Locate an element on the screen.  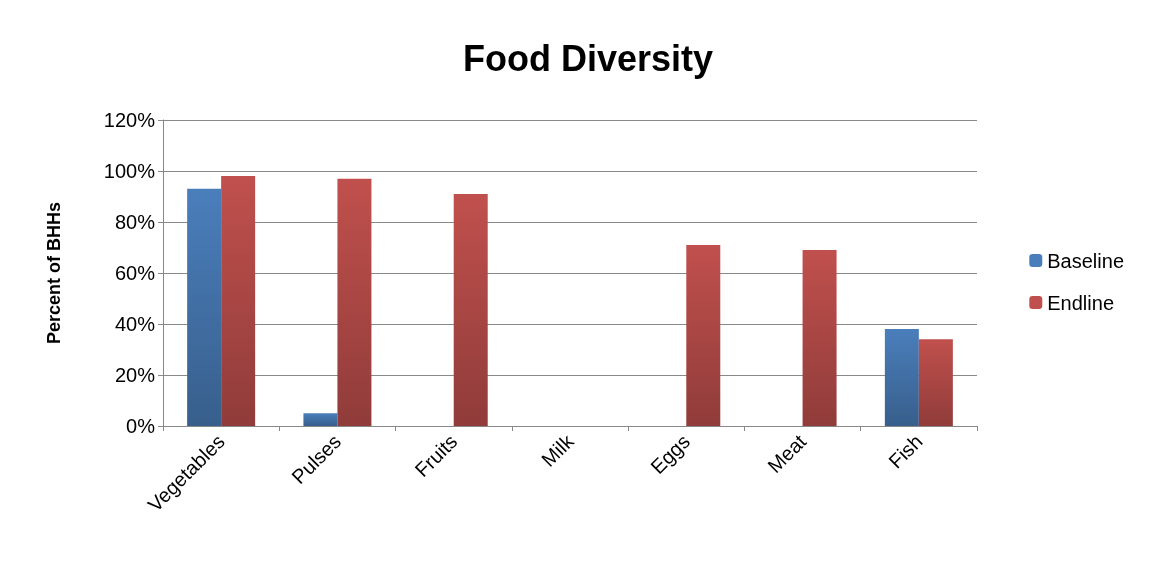
chart-title: Food Diversity is located at coordinates (588, 58).